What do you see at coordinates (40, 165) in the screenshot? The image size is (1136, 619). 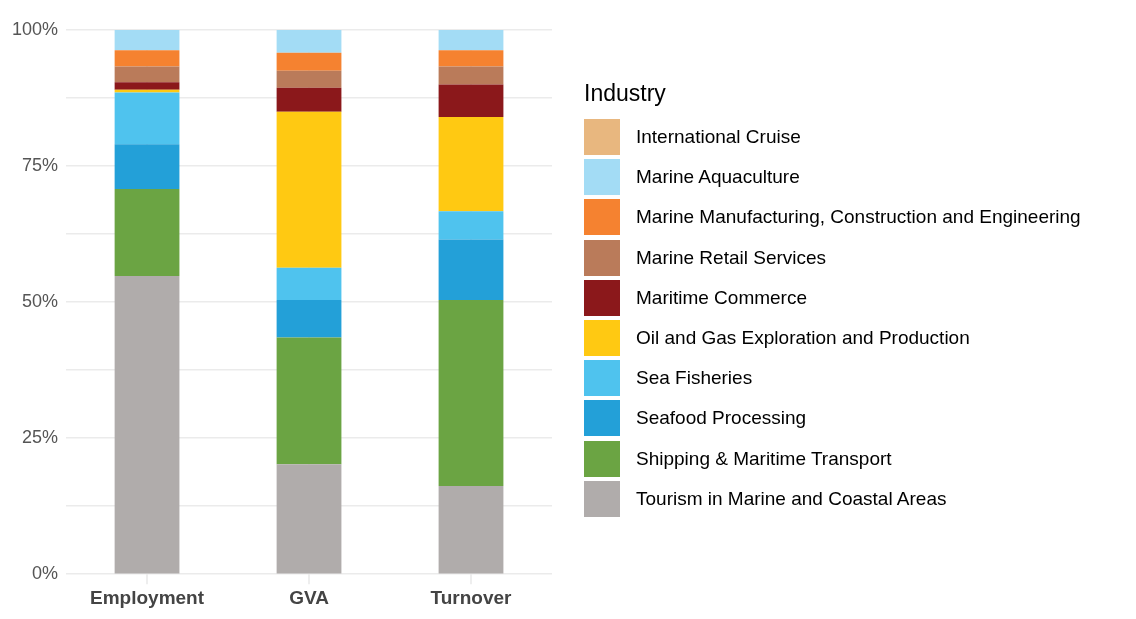 I see `y-tick-label: 75%` at bounding box center [40, 165].